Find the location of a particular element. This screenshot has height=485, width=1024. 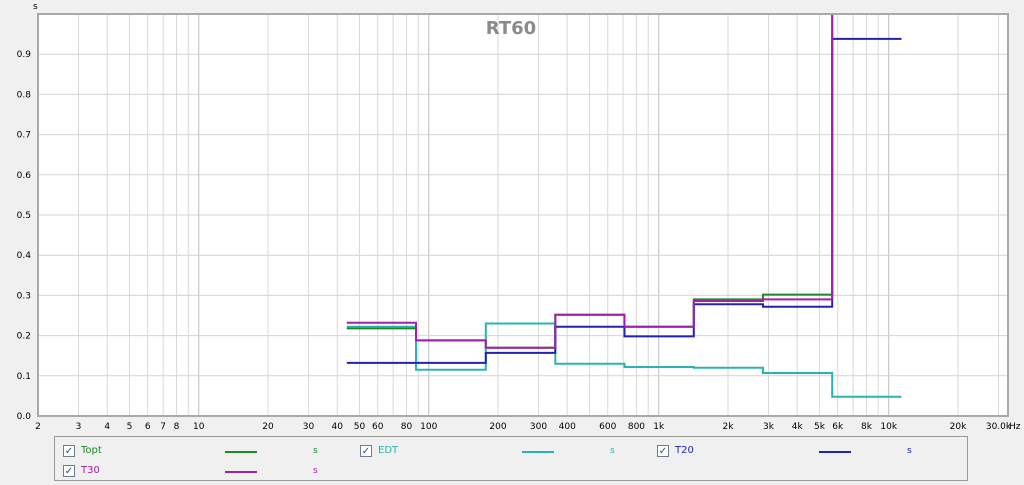

x-tick-label: 3 is located at coordinates (79, 427).